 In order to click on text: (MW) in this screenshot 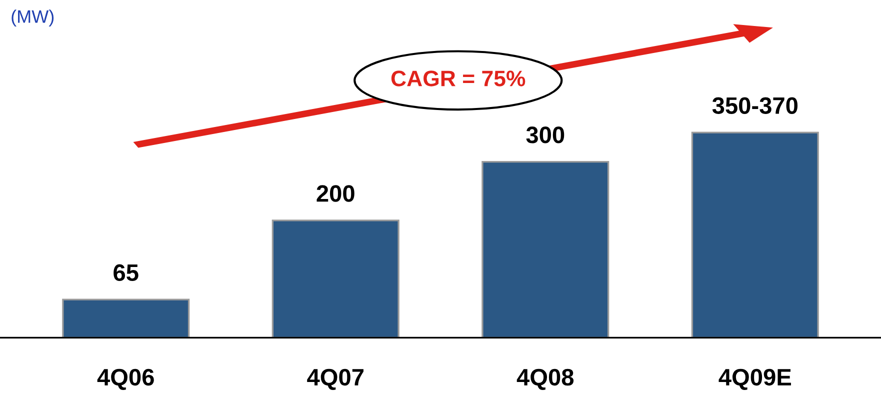, I will do `click(33, 18)`.